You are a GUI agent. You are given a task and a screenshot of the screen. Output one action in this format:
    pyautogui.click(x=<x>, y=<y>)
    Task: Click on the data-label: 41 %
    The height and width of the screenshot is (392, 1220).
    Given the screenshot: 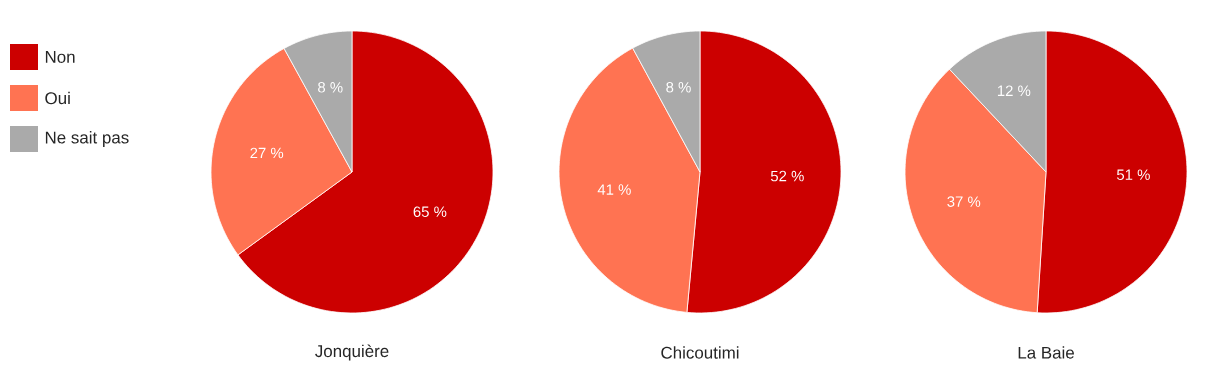 What is the action you would take?
    pyautogui.click(x=614, y=189)
    